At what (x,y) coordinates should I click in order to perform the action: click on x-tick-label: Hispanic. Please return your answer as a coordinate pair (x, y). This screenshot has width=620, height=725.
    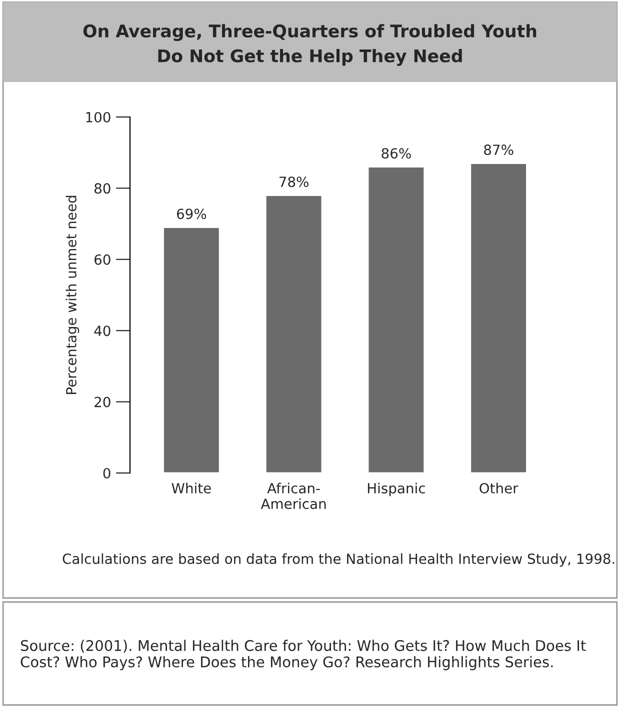
    Looking at the image, I should click on (396, 489).